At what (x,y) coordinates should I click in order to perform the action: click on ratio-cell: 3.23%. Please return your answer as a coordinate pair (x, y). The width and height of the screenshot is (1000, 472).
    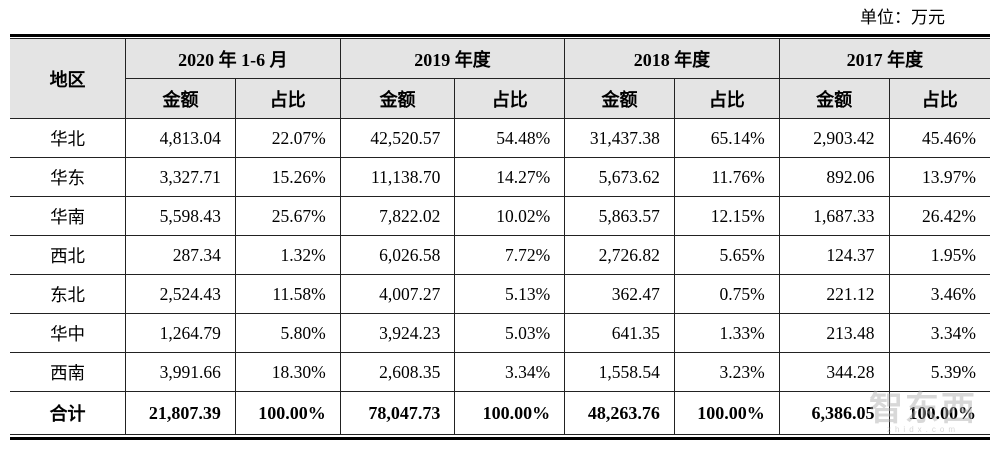
    Looking at the image, I should click on (726, 372).